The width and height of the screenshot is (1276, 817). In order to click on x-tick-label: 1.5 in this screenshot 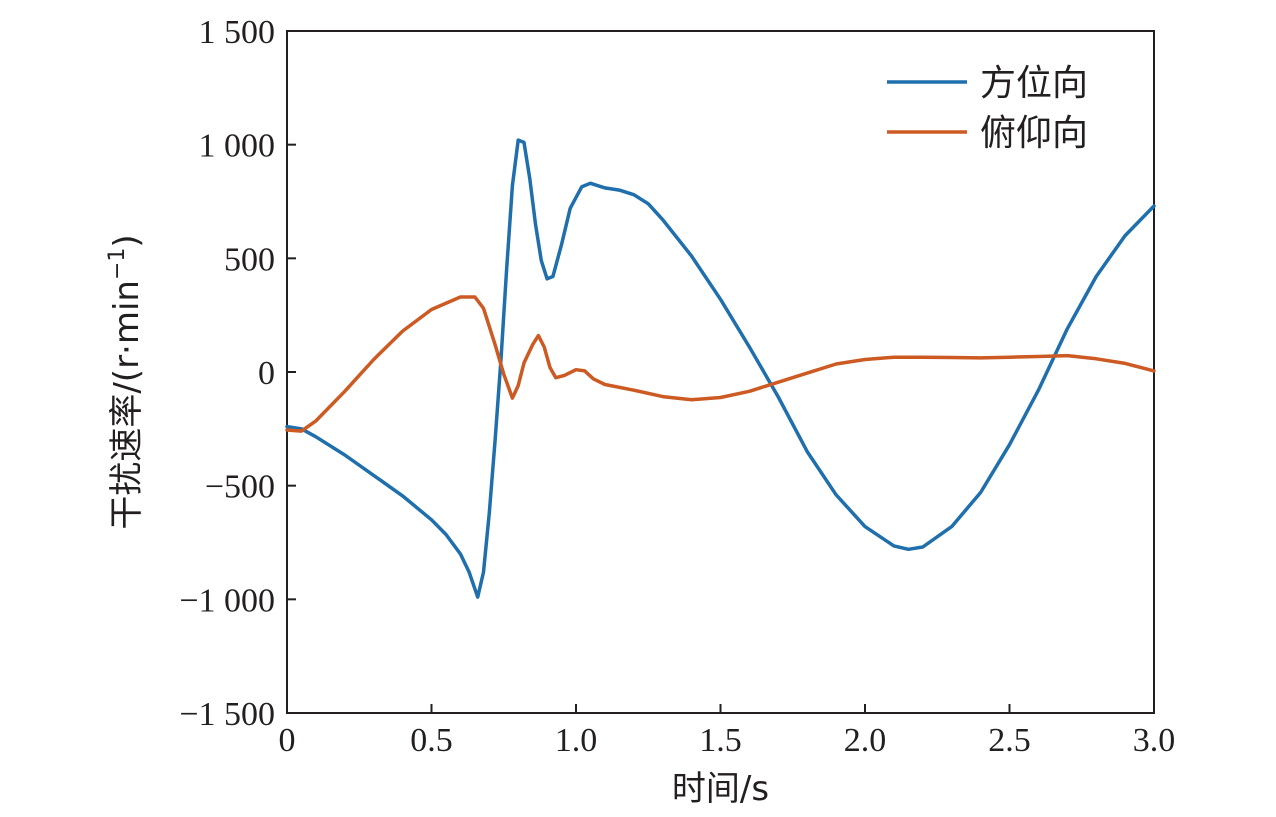, I will do `click(720, 740)`.